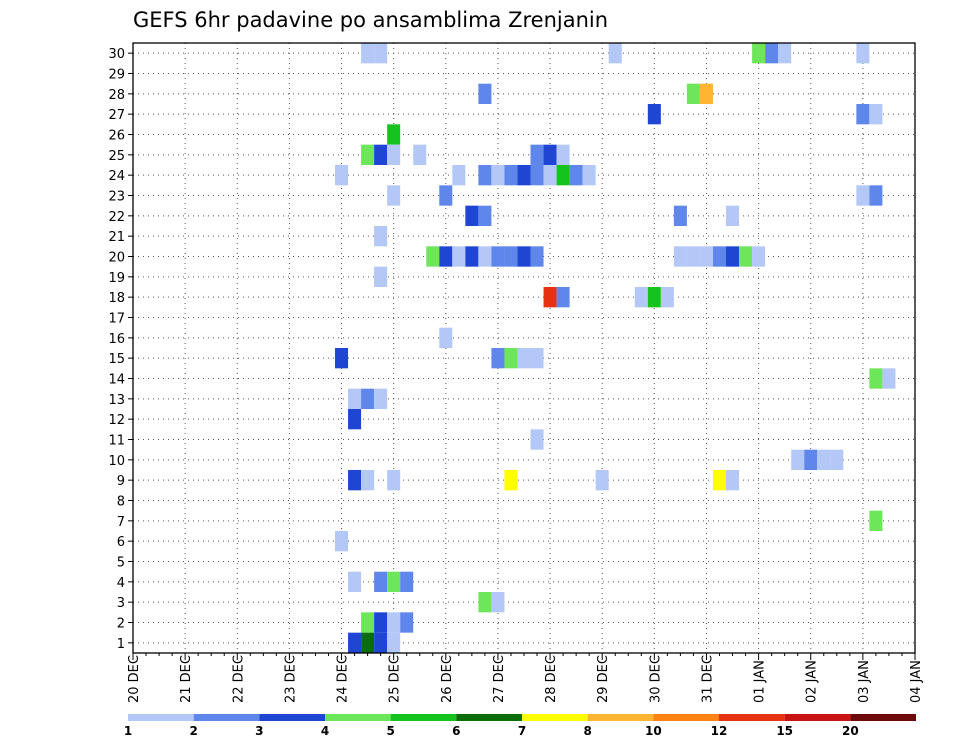 This screenshot has width=960, height=742. What do you see at coordinates (653, 731) in the screenshot?
I see `legend-label: 10` at bounding box center [653, 731].